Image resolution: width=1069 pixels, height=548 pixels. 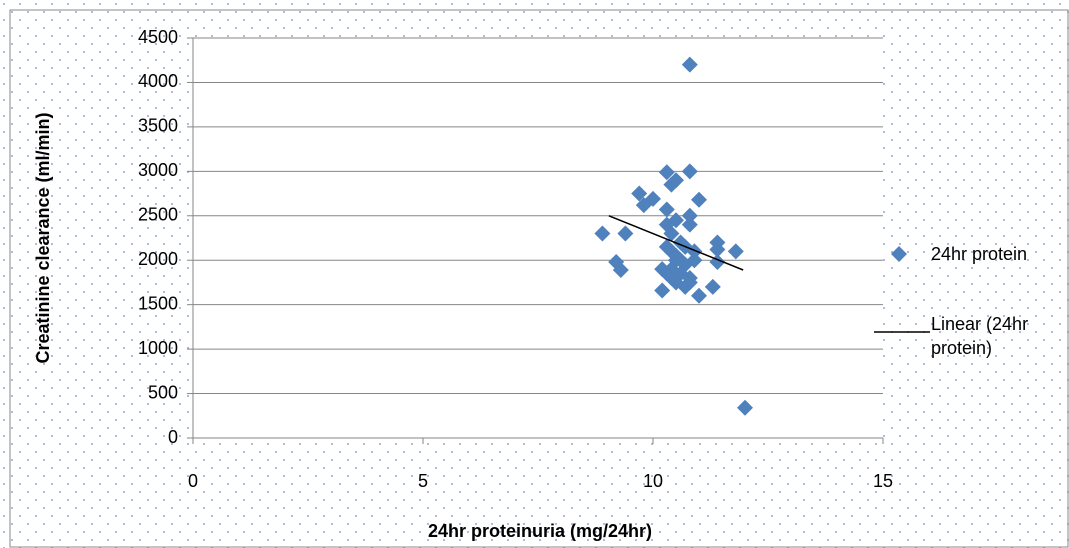 What do you see at coordinates (980, 336) in the screenshot?
I see `legend-label: Linear (24hr protein)` at bounding box center [980, 336].